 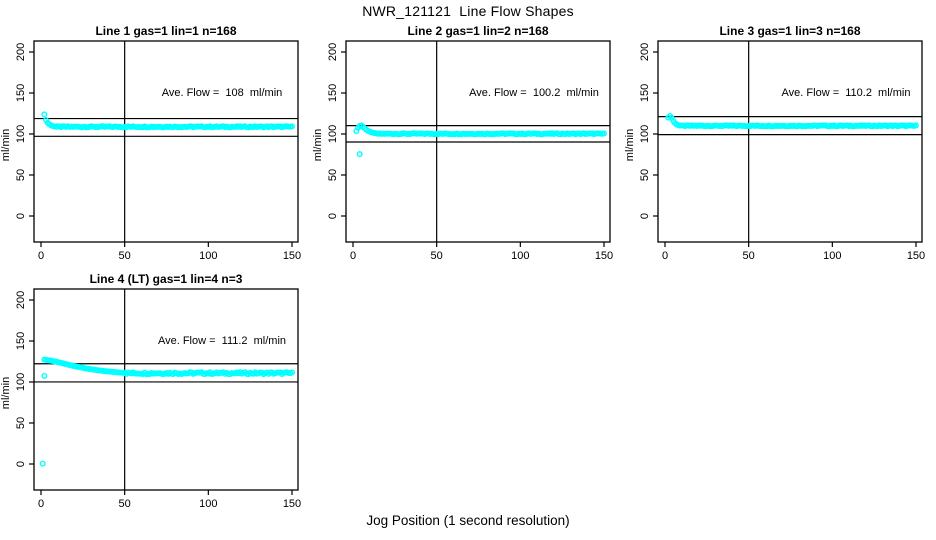 I want to click on ave-flow-annotation: Ave. Flow = 100.2 ml/min, so click(x=534, y=93).